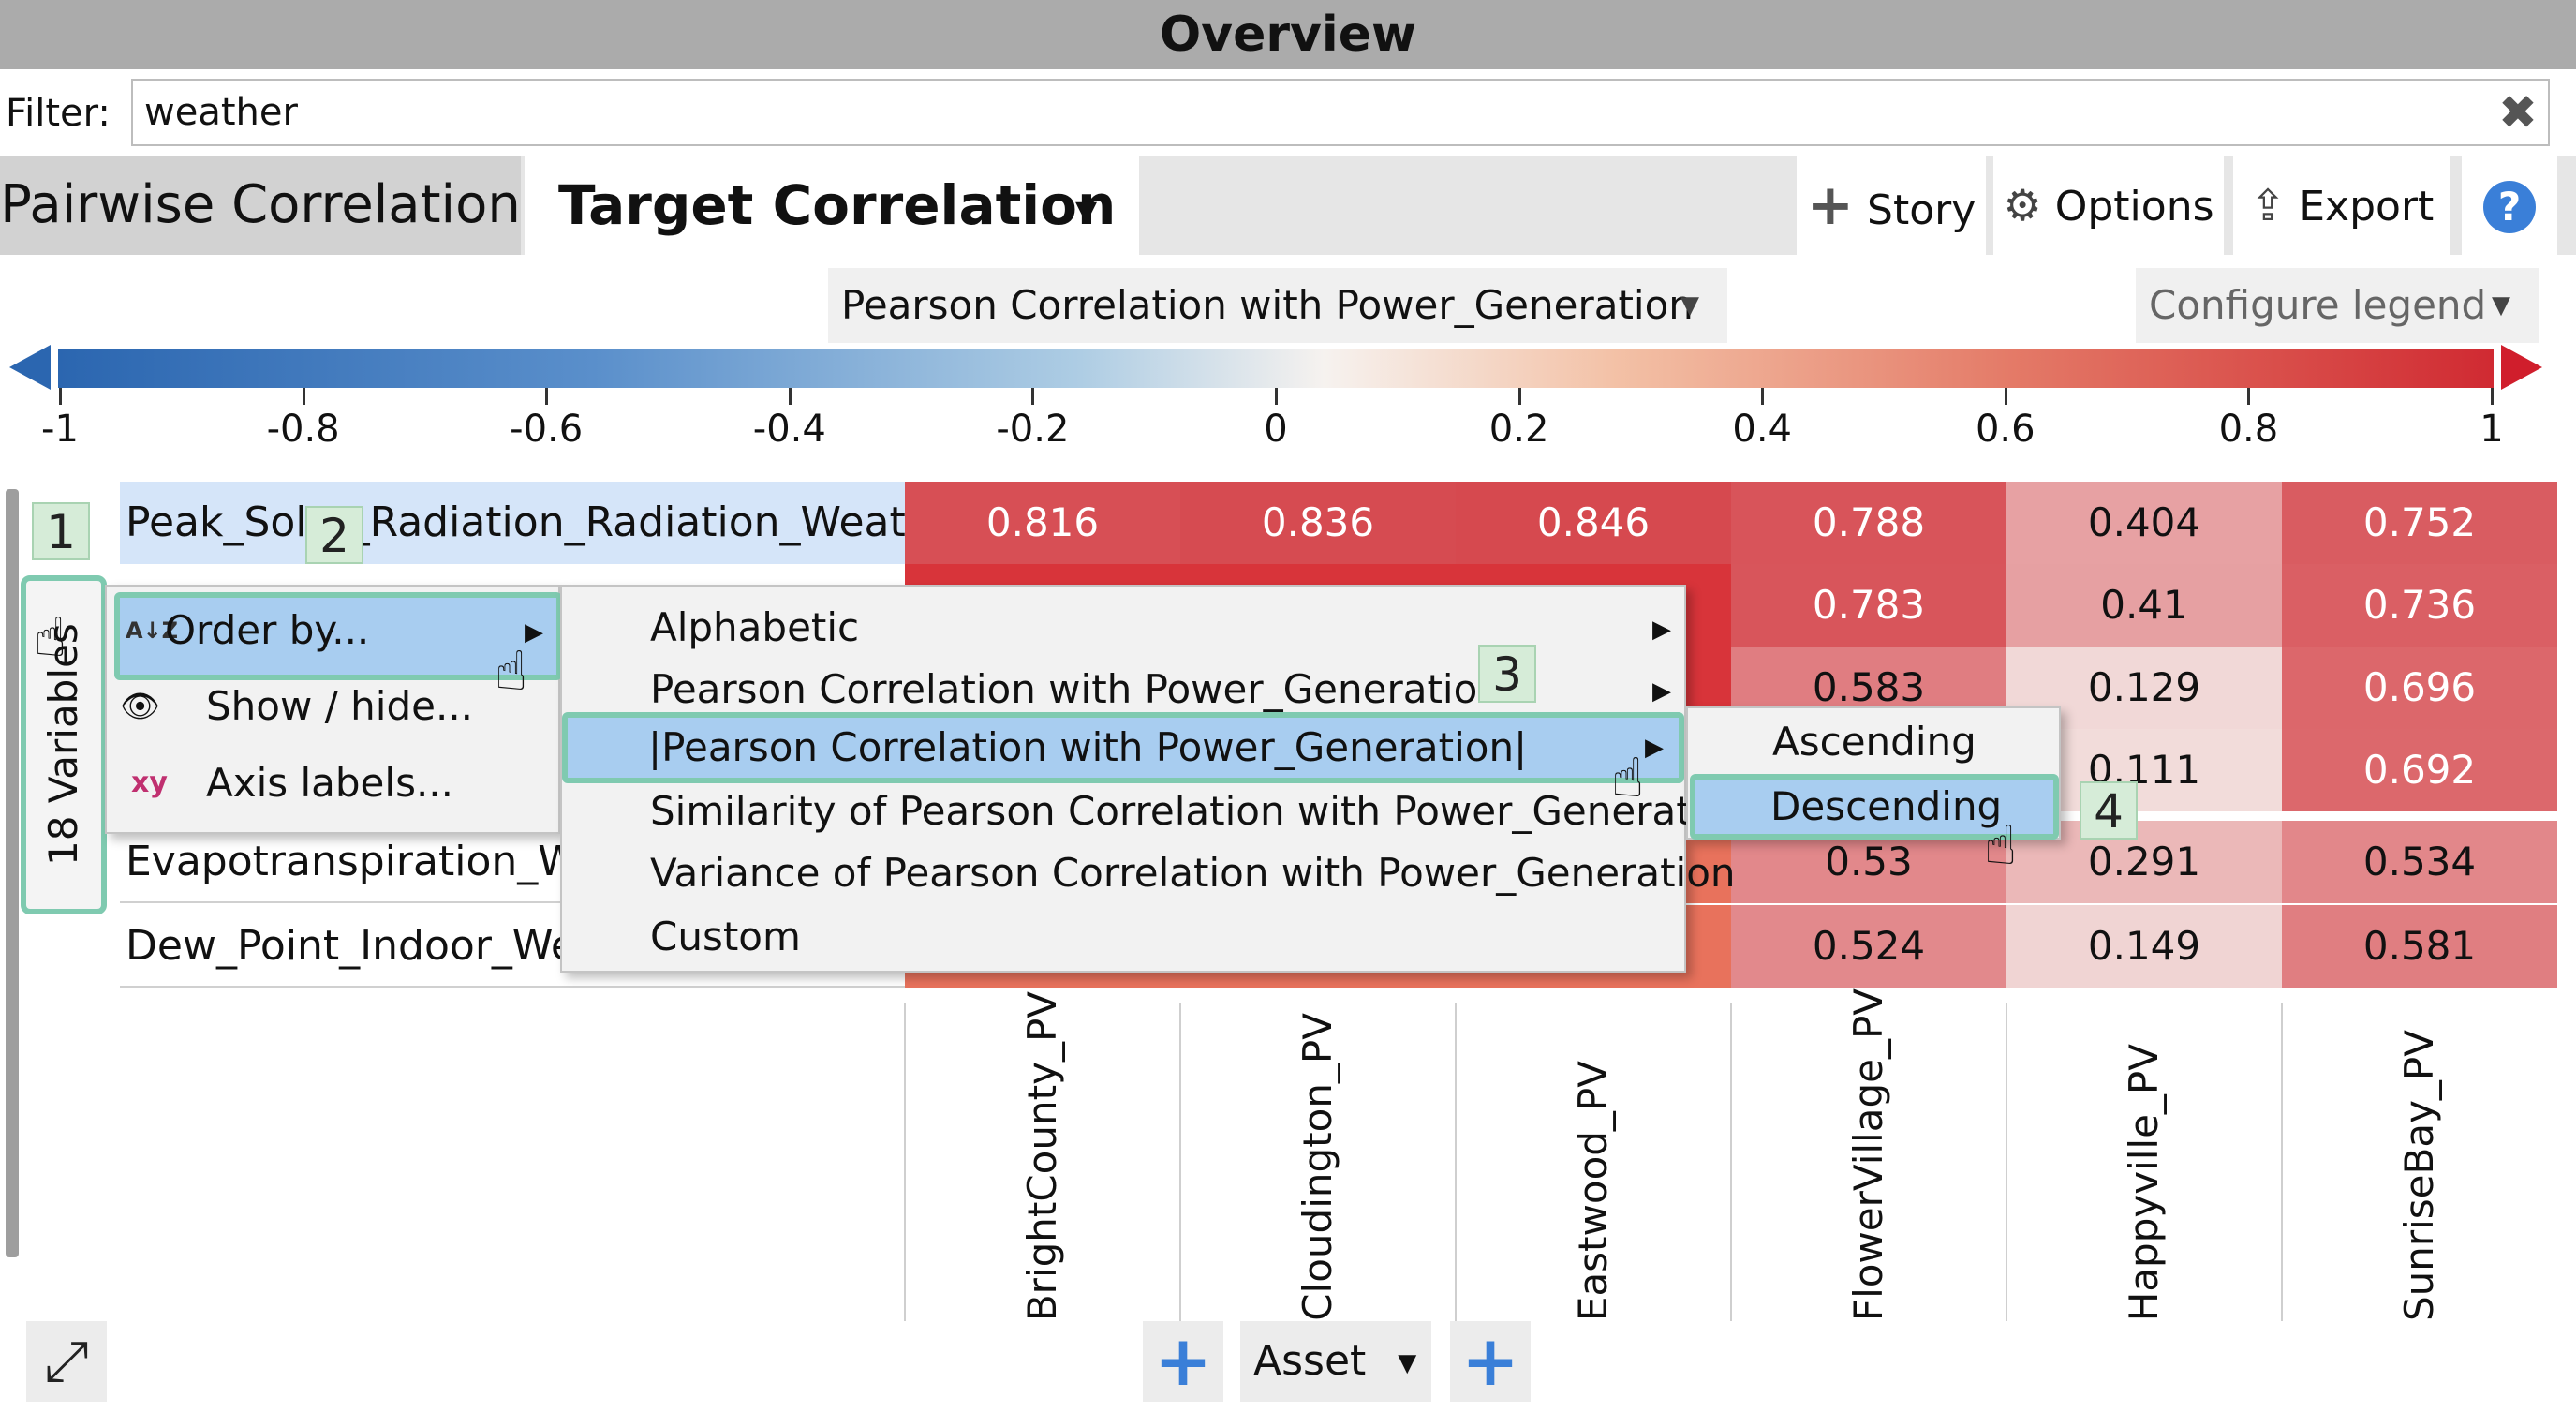 The width and height of the screenshot is (2576, 1427). I want to click on heatmap-cell: 0.816, so click(1042, 523).